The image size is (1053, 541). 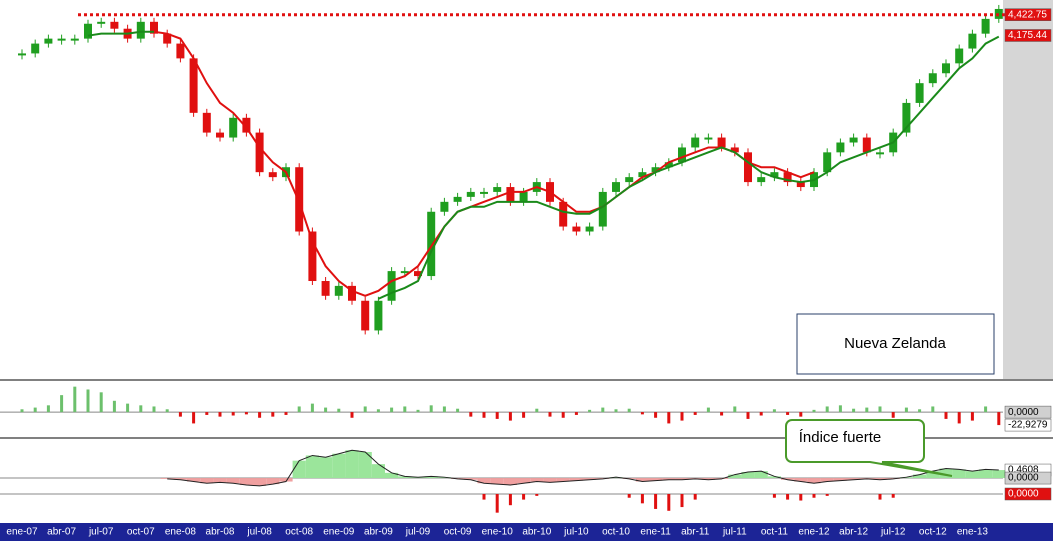 What do you see at coordinates (498, 532) in the screenshot?
I see `x-tick-label: ene-10` at bounding box center [498, 532].